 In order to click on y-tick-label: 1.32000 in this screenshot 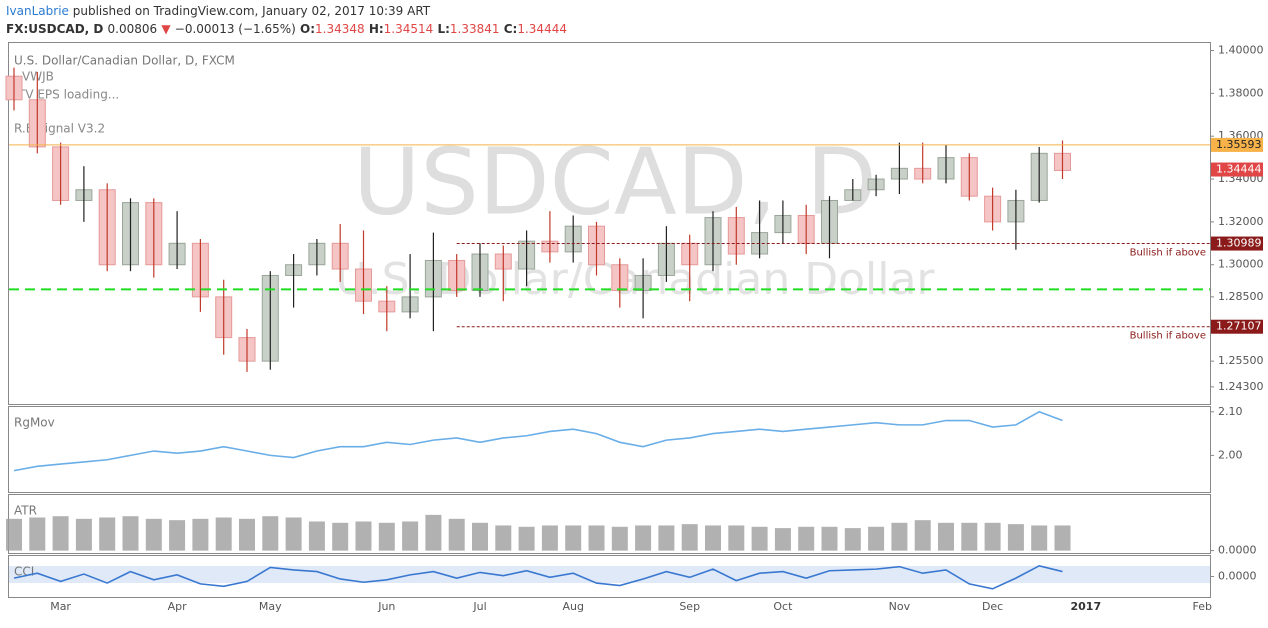, I will do `click(1241, 221)`.